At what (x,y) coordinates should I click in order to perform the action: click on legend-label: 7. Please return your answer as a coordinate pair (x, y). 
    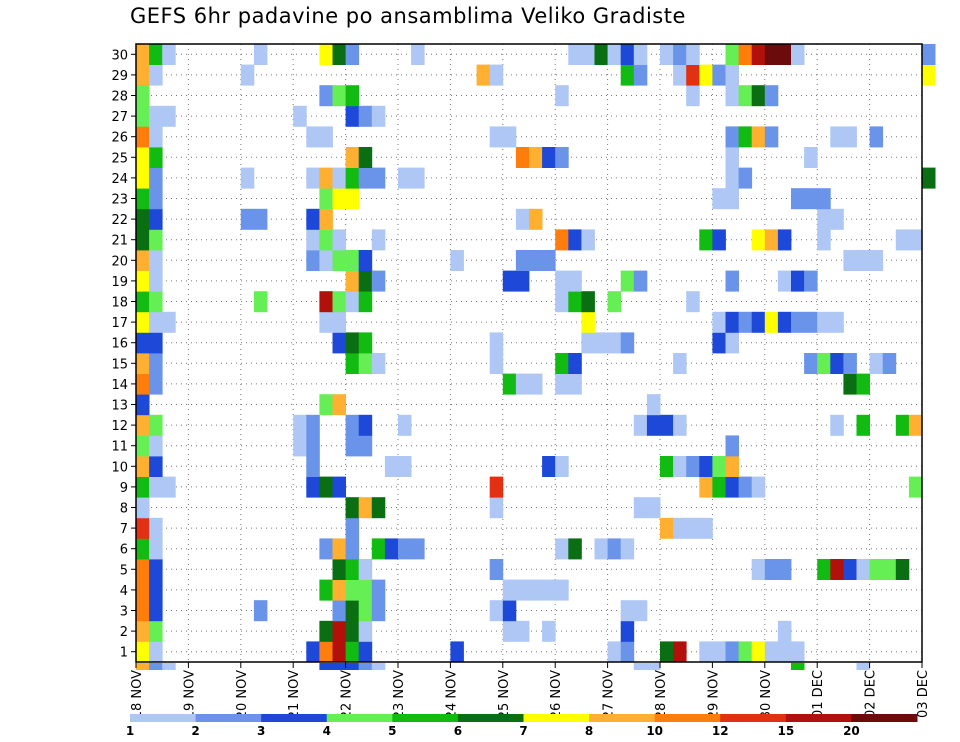
    Looking at the image, I should click on (523, 731).